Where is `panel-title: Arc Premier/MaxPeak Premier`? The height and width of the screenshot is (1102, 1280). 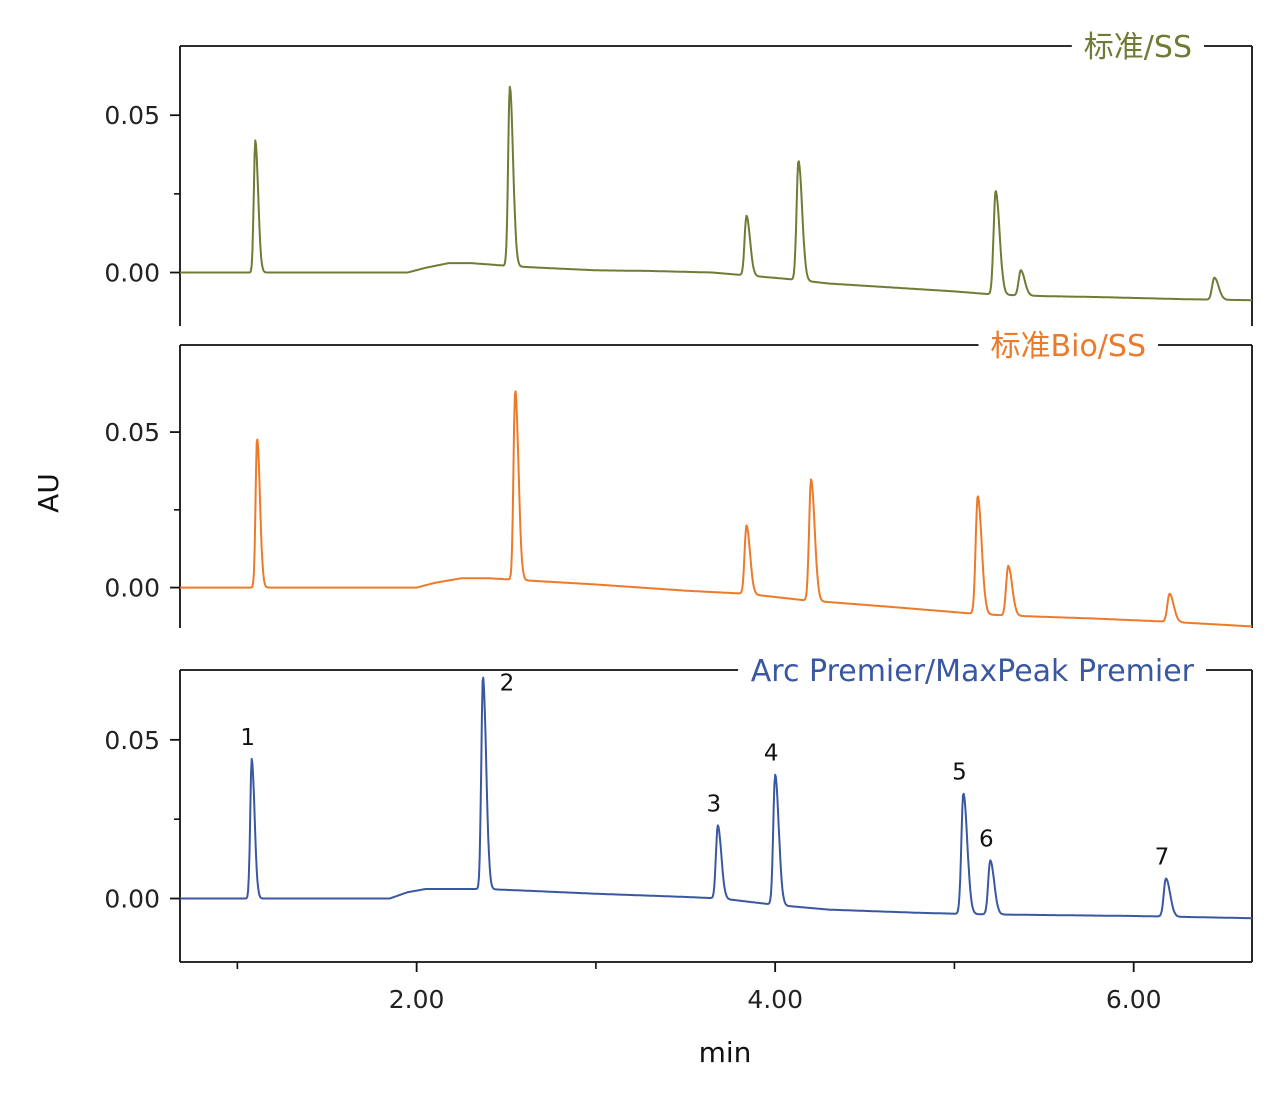
panel-title: Arc Premier/MaxPeak Premier is located at coordinates (973, 671).